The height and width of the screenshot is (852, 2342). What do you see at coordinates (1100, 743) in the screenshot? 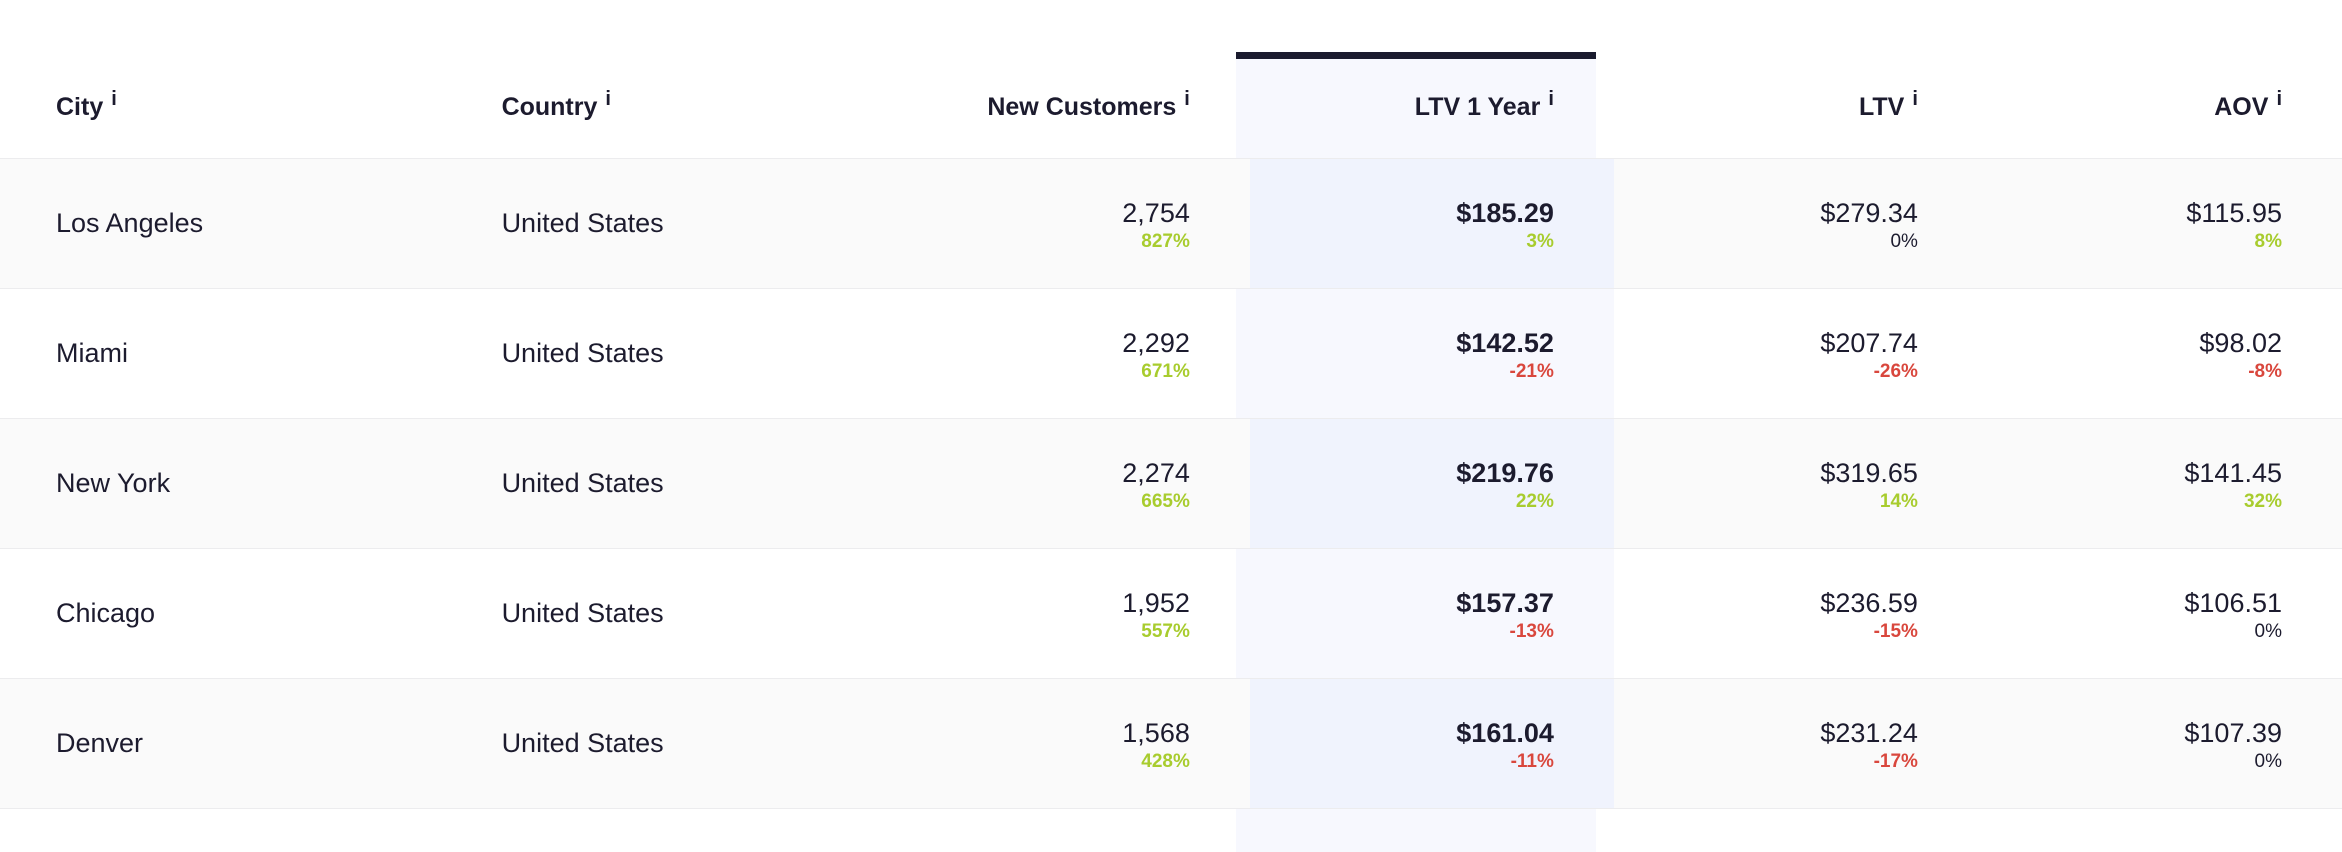
I see `cell-new-customers: 1,568 428%` at bounding box center [1100, 743].